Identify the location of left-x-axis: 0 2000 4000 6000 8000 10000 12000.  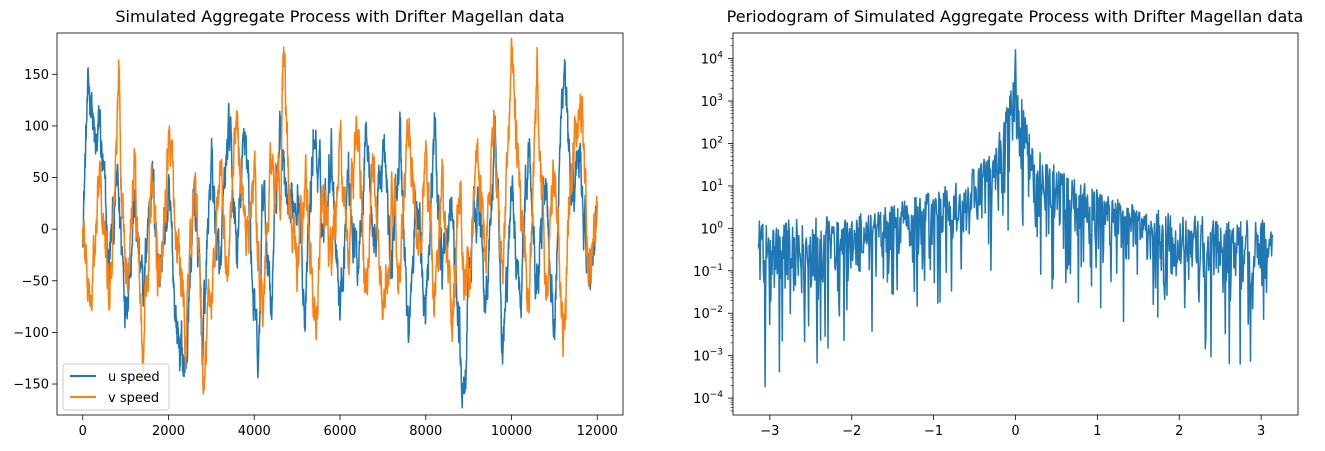
(348, 427).